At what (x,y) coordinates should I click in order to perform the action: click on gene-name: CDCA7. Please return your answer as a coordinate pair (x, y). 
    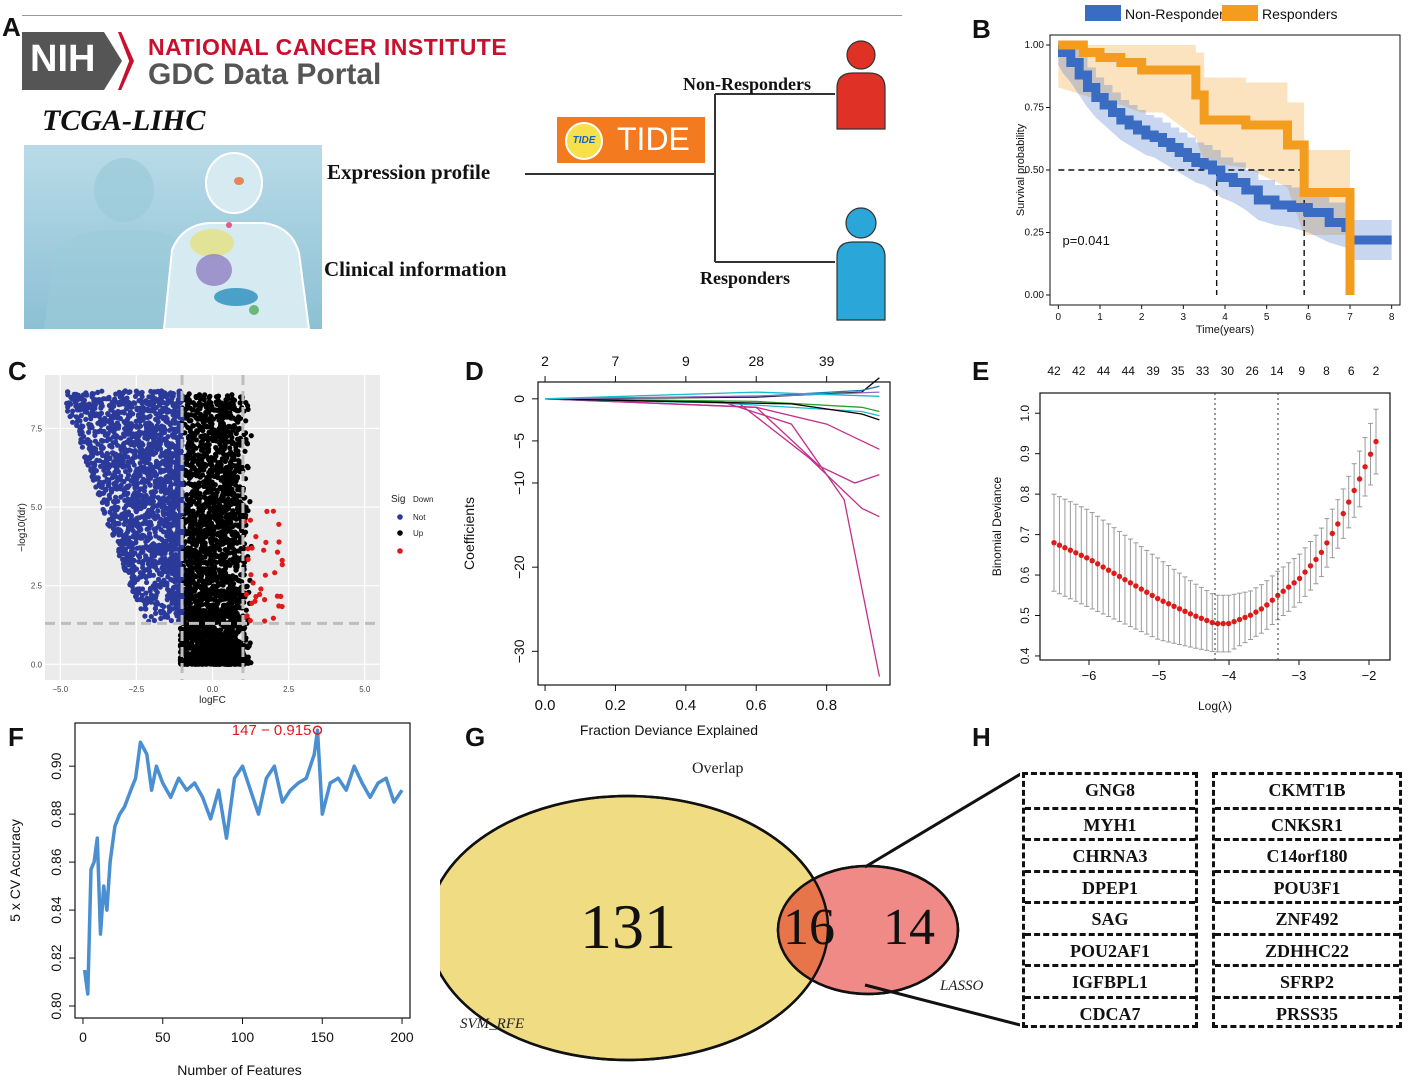
    Looking at the image, I should click on (1110, 1011).